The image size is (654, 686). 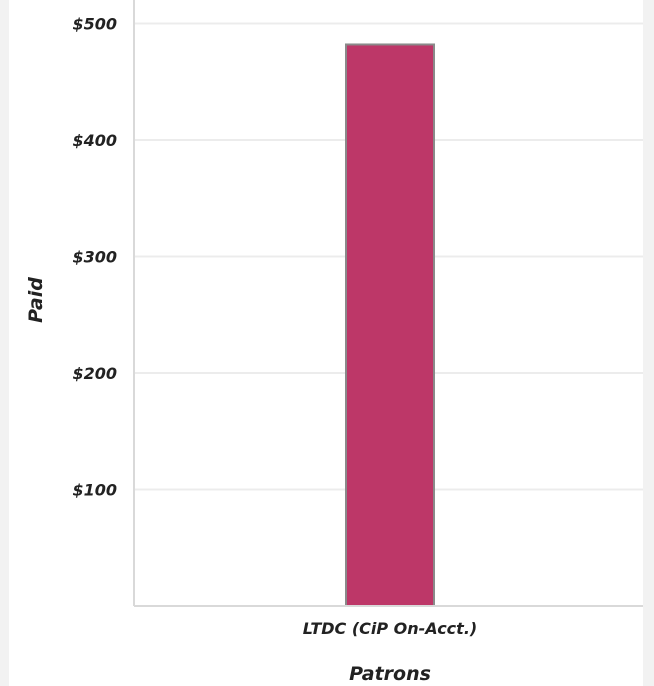 I want to click on y-axis-ticks: $100 $200 $300 $400 $500, so click(x=94, y=257).